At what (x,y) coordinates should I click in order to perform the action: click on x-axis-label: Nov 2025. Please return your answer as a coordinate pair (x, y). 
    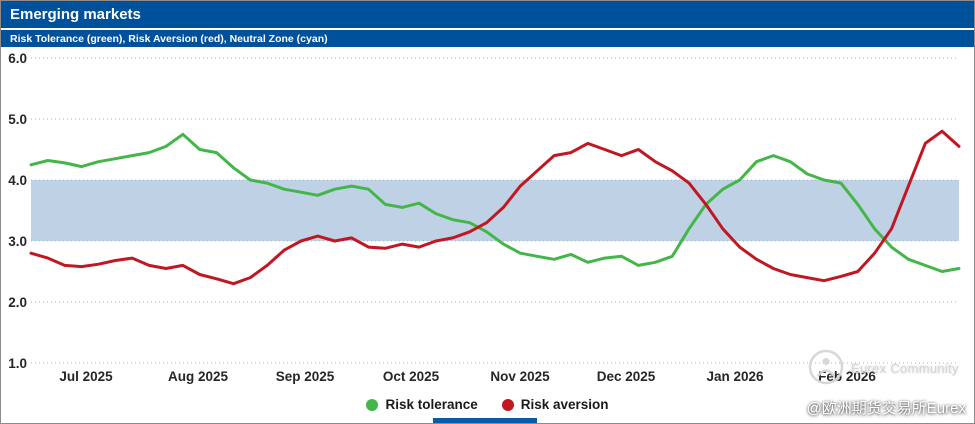
    Looking at the image, I should click on (520, 376).